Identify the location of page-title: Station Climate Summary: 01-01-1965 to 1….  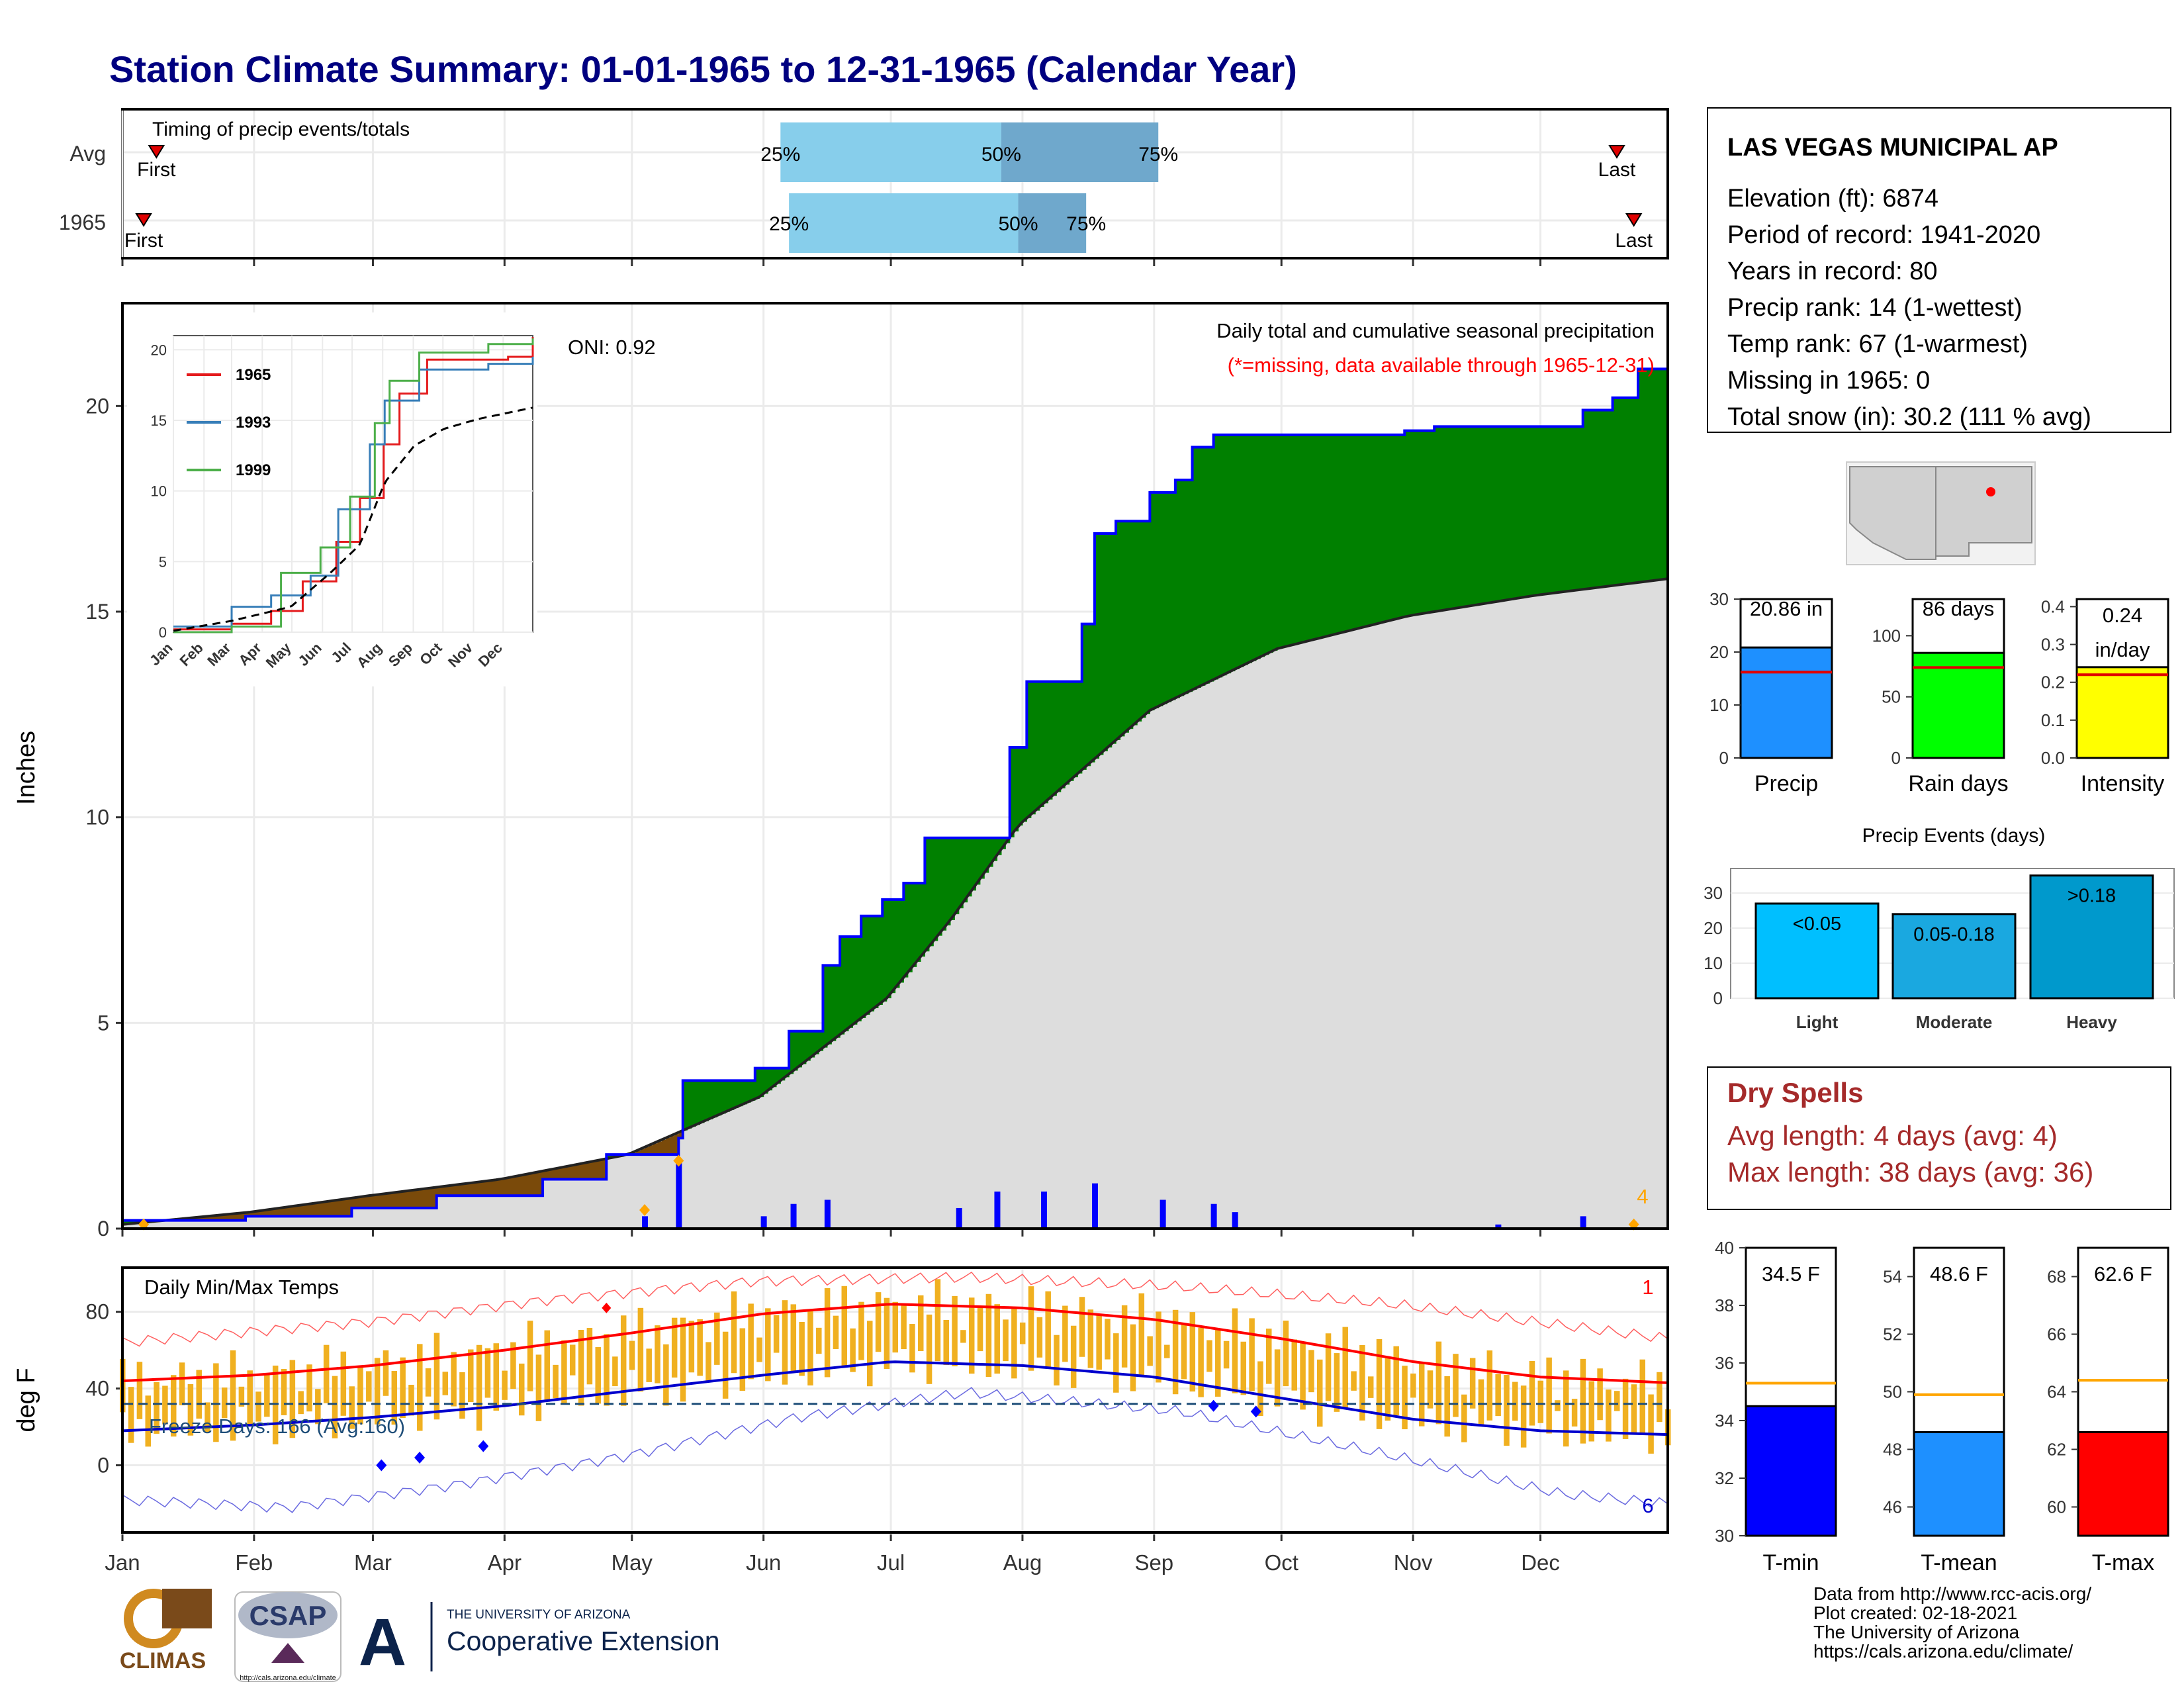
(703, 69).